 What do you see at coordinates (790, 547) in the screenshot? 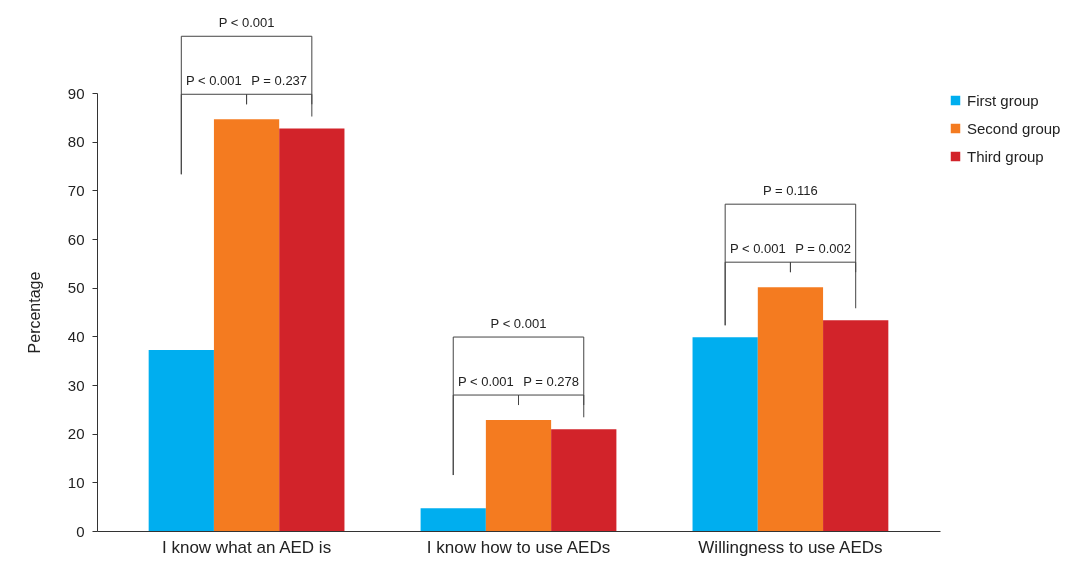
I see `x-tick-label: Willingness to use AEDs` at bounding box center [790, 547].